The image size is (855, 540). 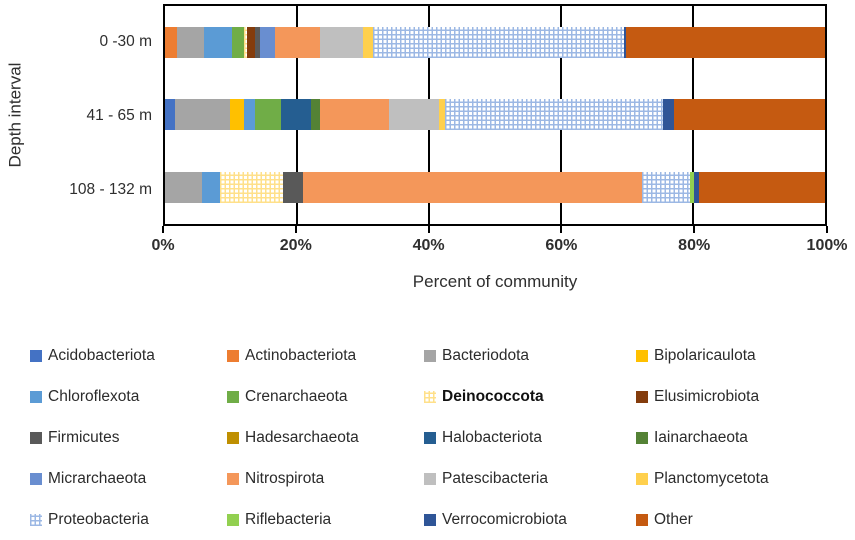 What do you see at coordinates (288, 519) in the screenshot?
I see `legend-label: Riflebacteria` at bounding box center [288, 519].